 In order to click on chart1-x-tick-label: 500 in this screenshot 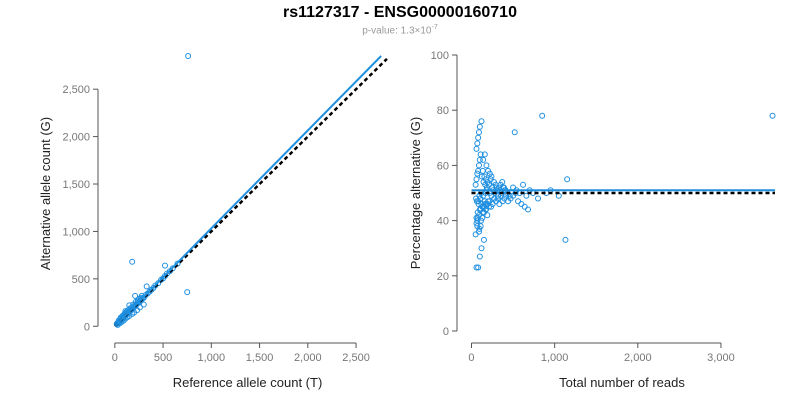, I will do `click(163, 358)`.